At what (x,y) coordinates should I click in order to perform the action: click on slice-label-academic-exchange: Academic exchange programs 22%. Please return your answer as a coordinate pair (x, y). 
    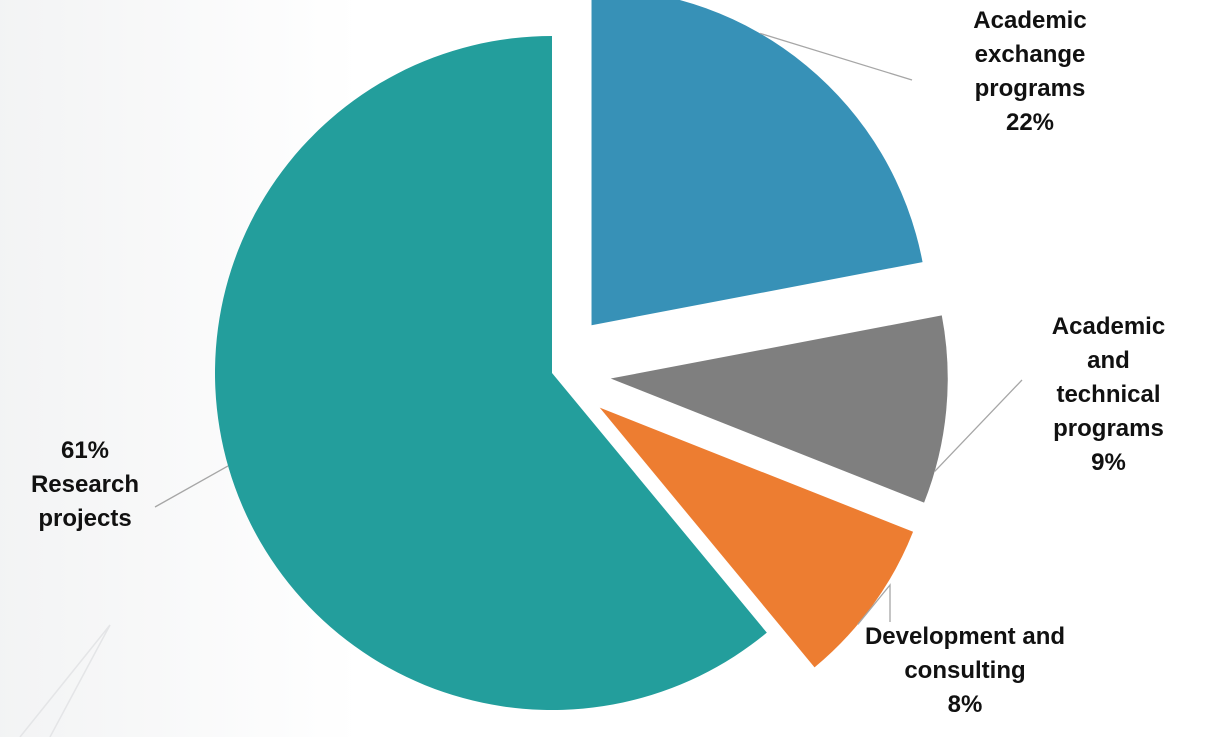
    Looking at the image, I should click on (1030, 71).